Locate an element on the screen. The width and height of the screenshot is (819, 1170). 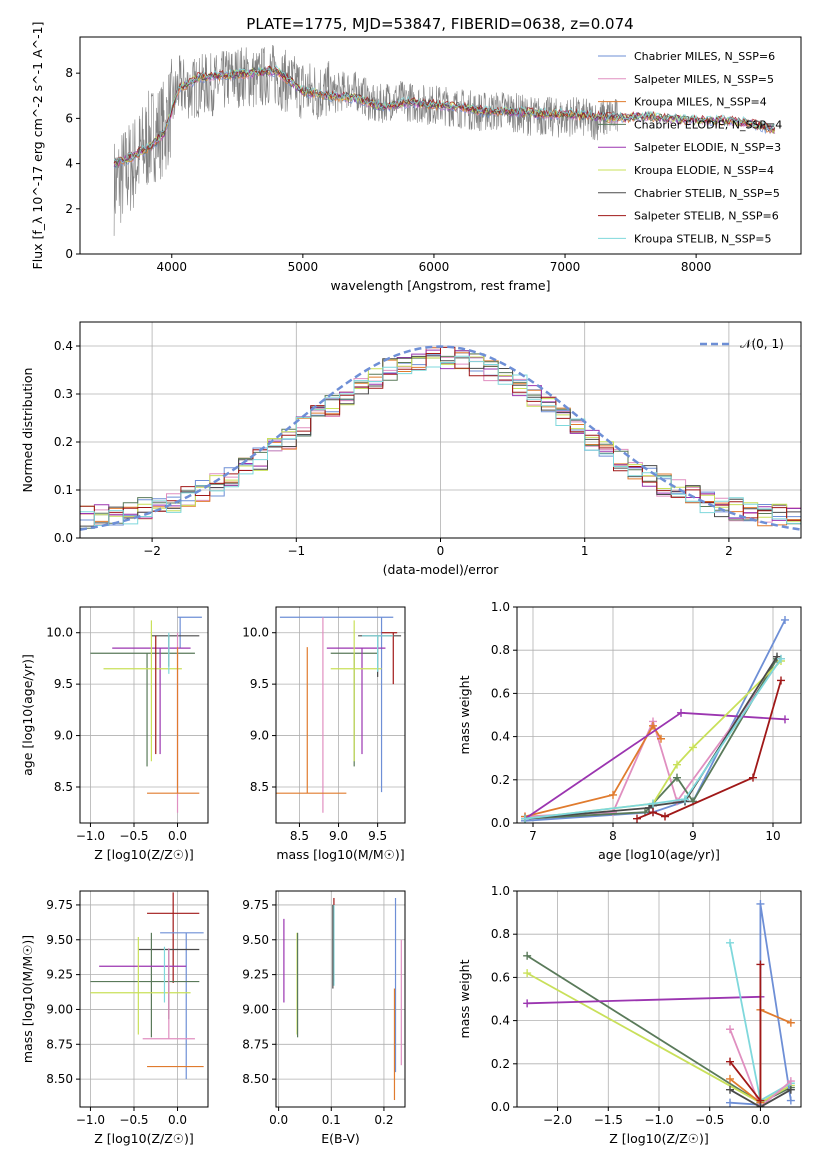
legend-label: Kroupa STELIB, N_SSP=5 is located at coordinates (703, 238).